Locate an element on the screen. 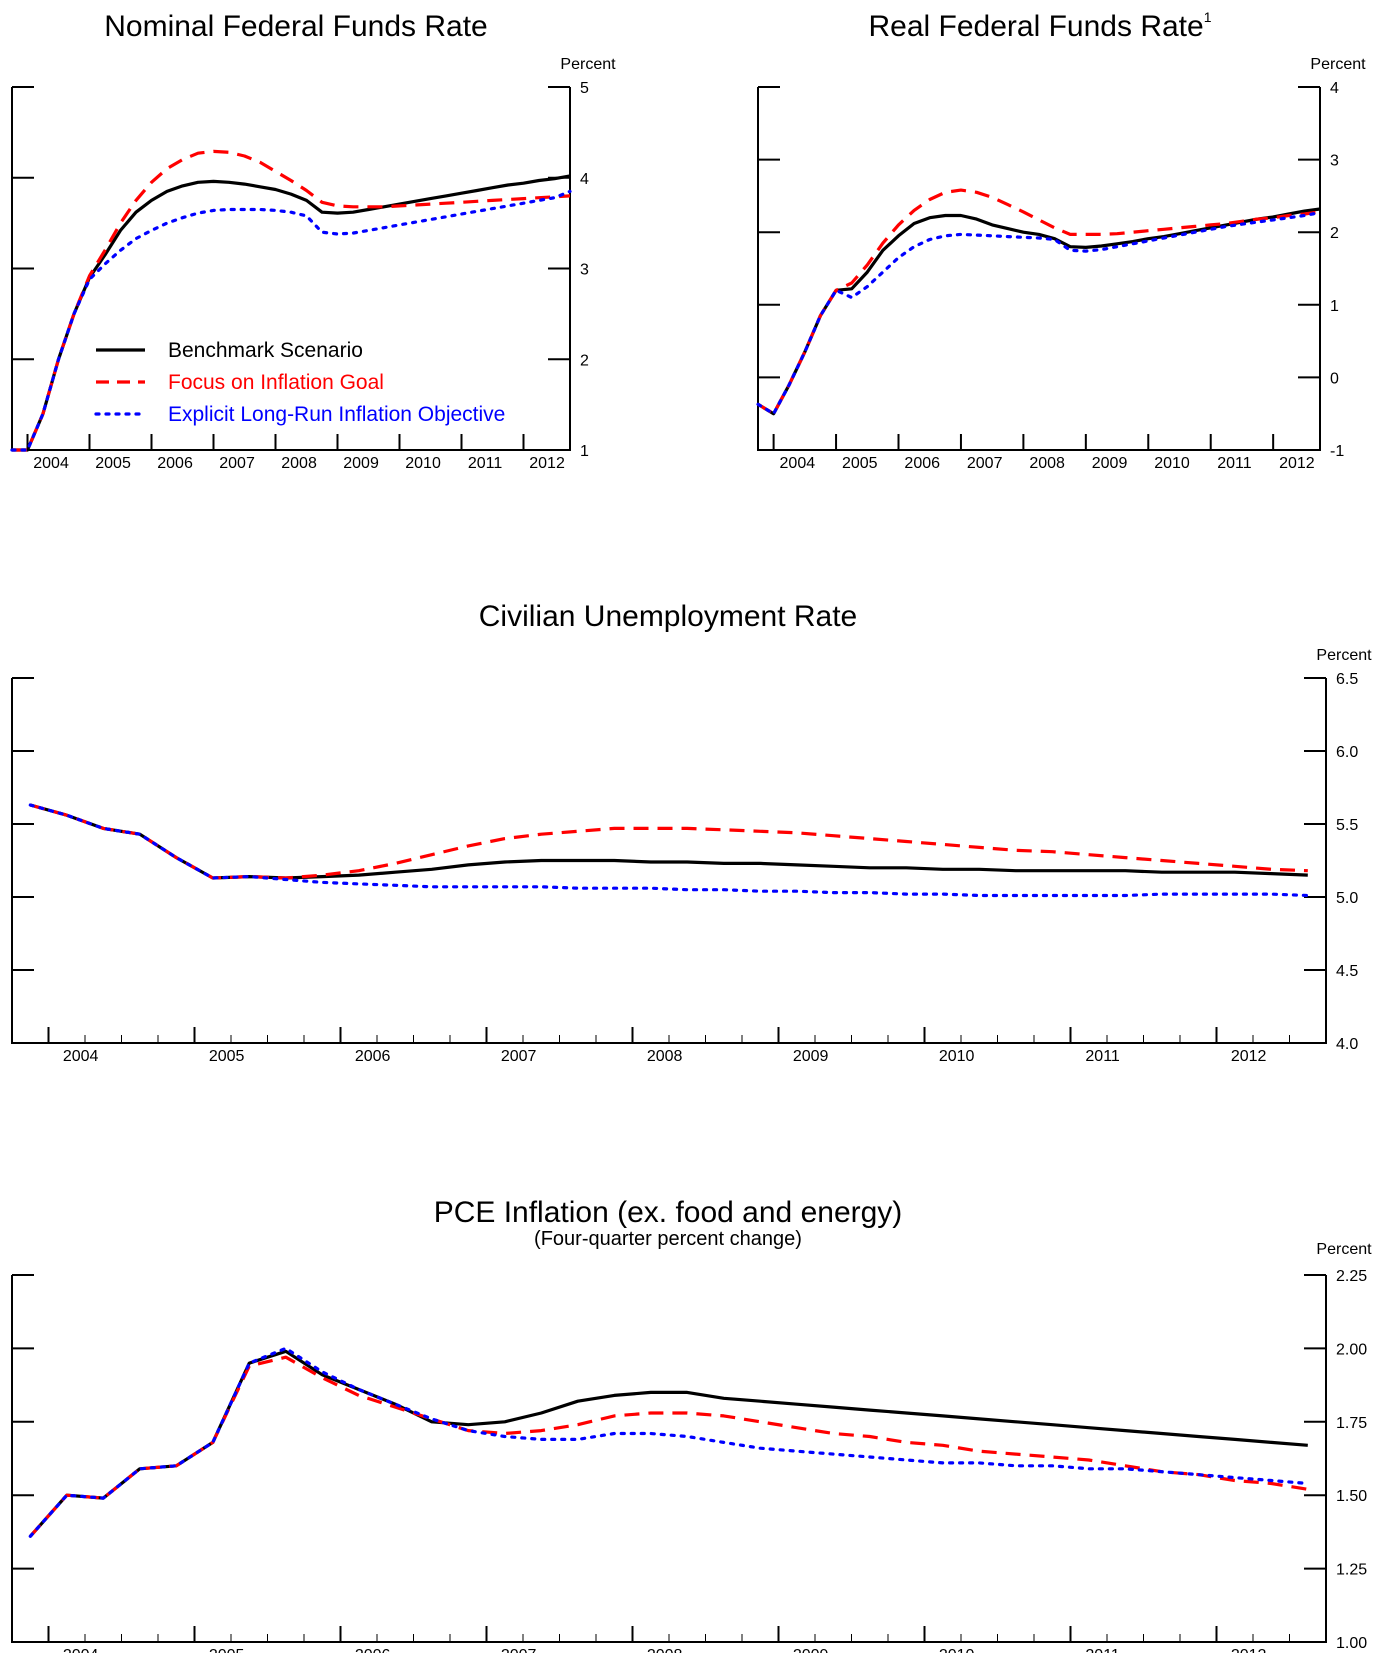 This screenshot has width=1396, height=1653. y-tick-label: 5 is located at coordinates (584, 88).